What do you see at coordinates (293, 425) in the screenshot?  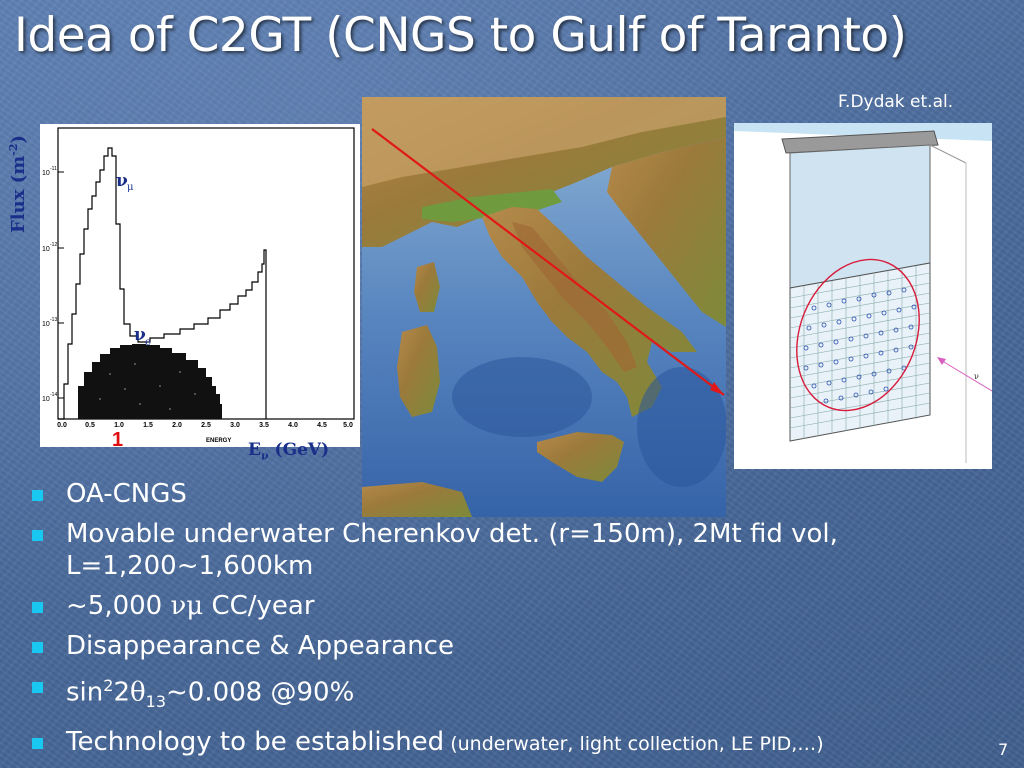 I see `x-tick-label: 4.0` at bounding box center [293, 425].